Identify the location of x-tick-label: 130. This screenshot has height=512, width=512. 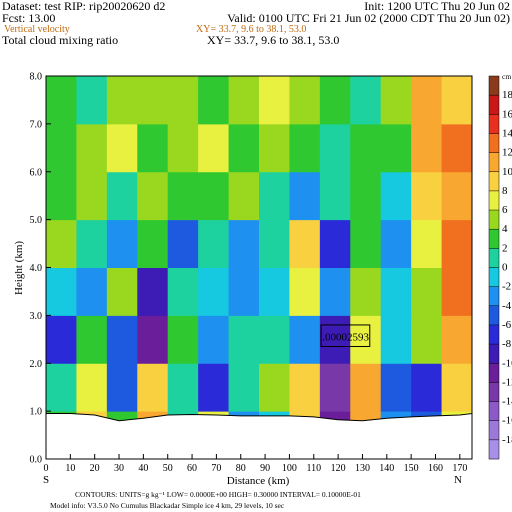
(362, 468).